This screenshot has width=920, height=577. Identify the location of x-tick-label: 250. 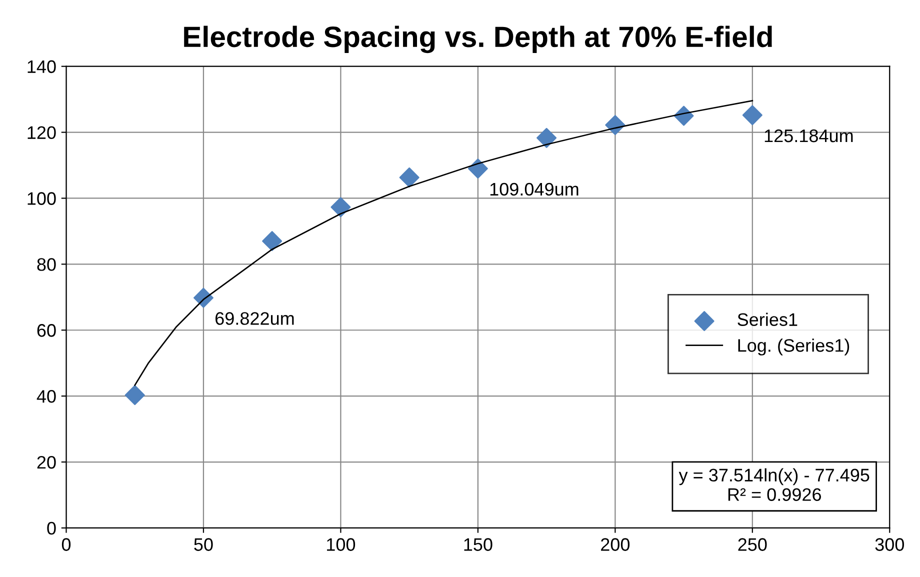
(752, 544).